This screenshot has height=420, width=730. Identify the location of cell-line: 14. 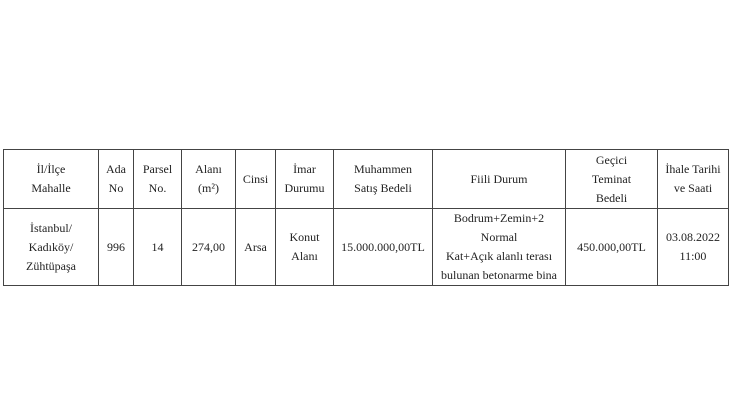
(157, 246).